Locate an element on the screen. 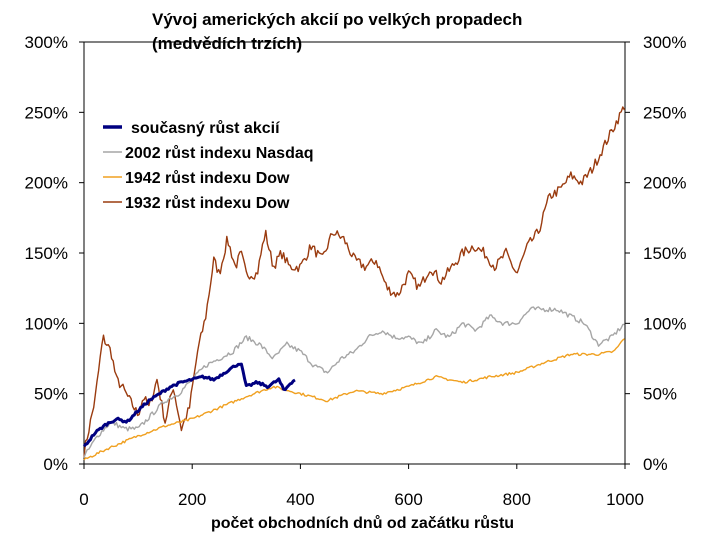 Image resolution: width=705 pixels, height=542 pixels. y-tick-label-right: 200% is located at coordinates (664, 183).